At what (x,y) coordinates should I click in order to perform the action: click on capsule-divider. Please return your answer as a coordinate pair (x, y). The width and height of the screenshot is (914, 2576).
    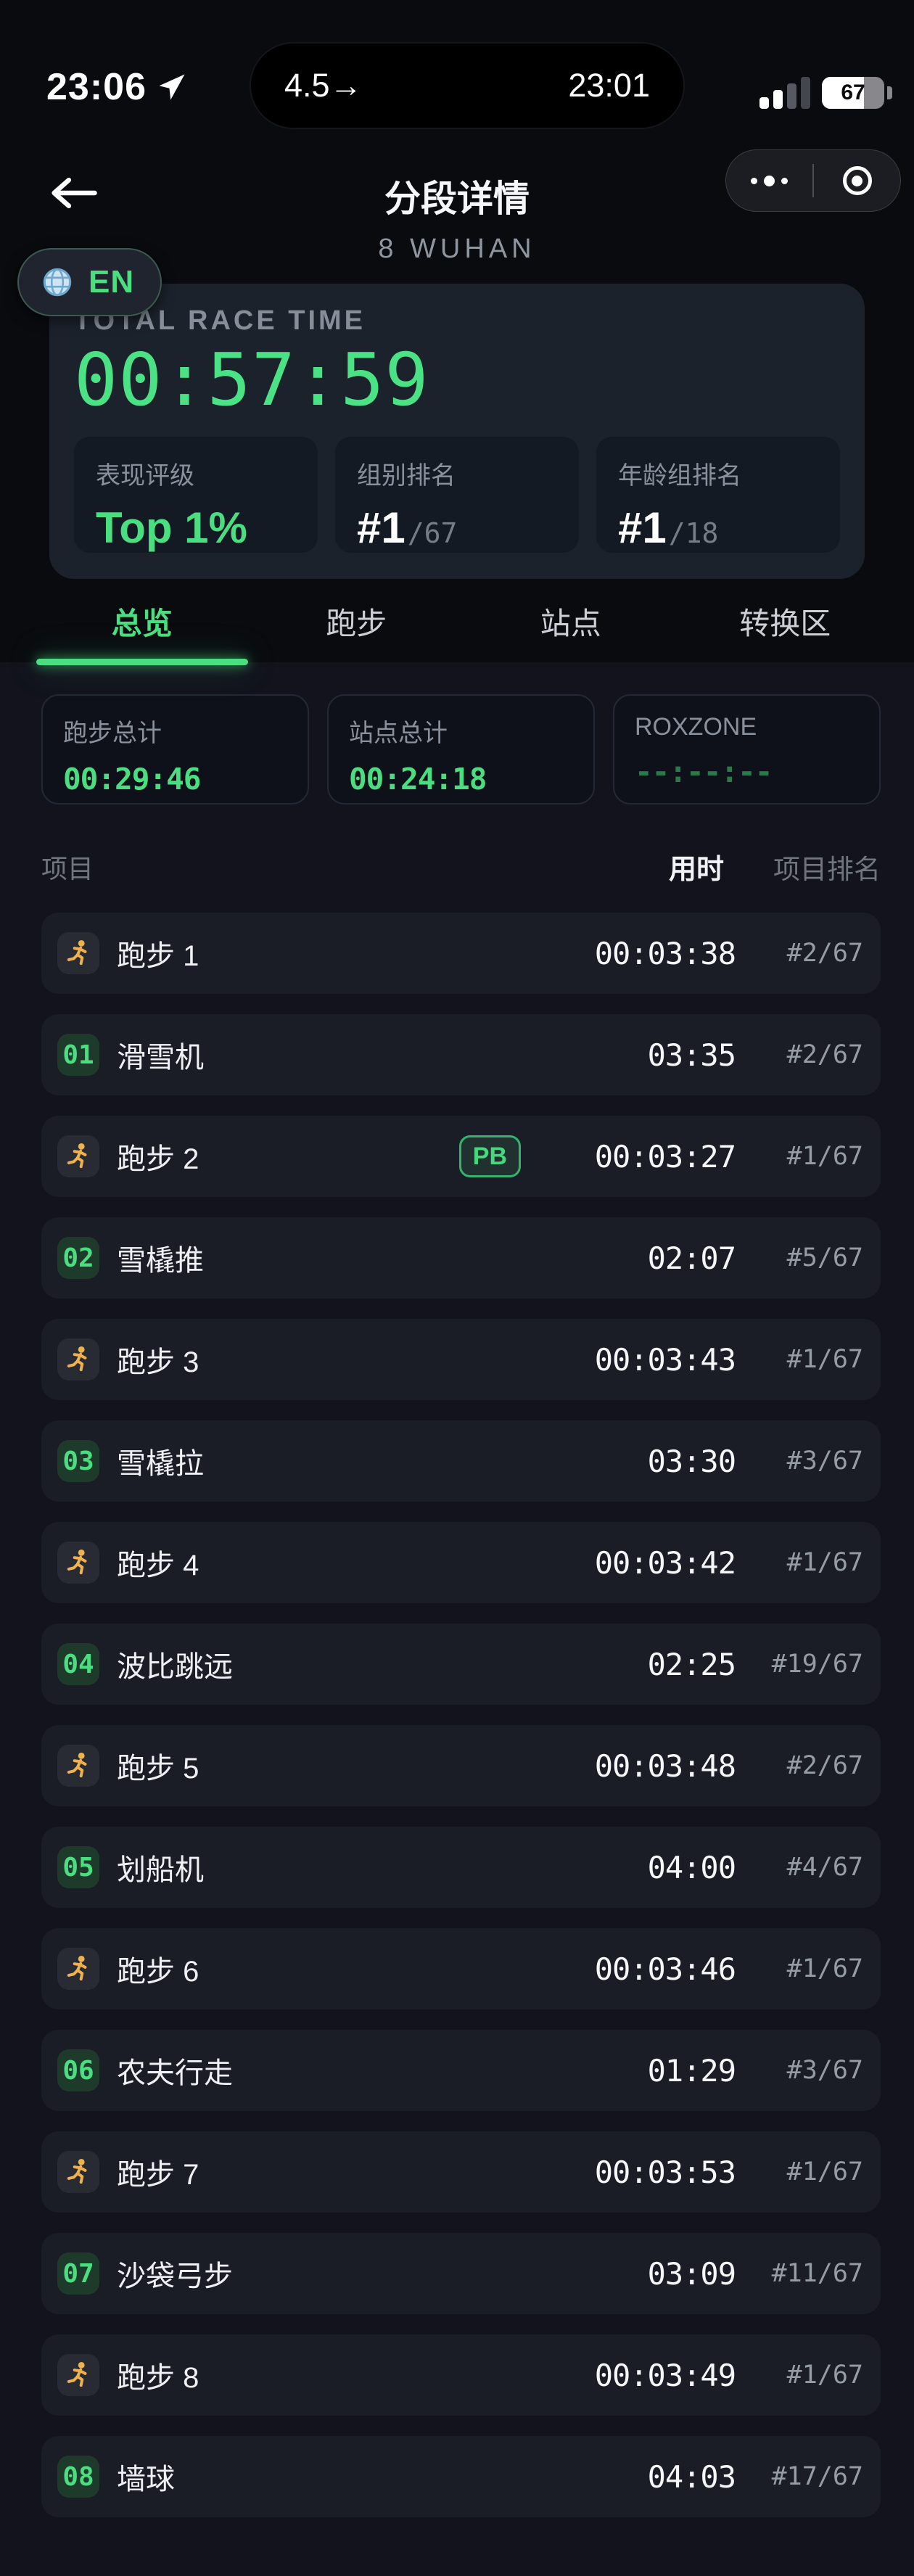
    Looking at the image, I should click on (813, 180).